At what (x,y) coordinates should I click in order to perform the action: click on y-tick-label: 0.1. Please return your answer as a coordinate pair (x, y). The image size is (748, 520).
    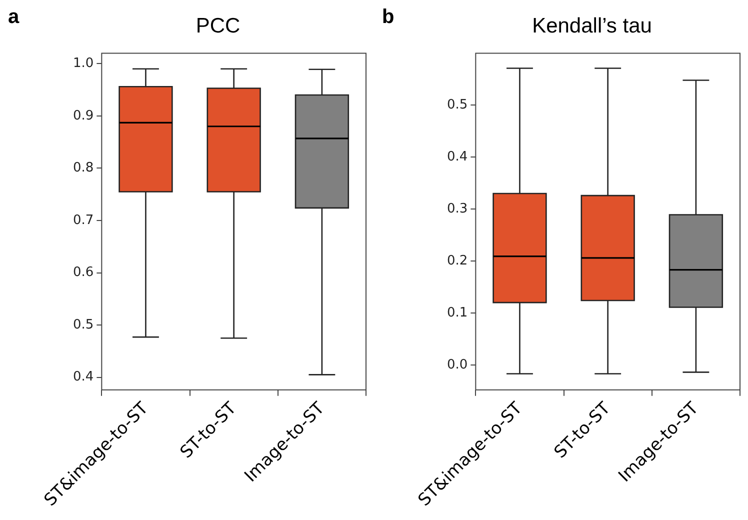
    Looking at the image, I should click on (457, 312).